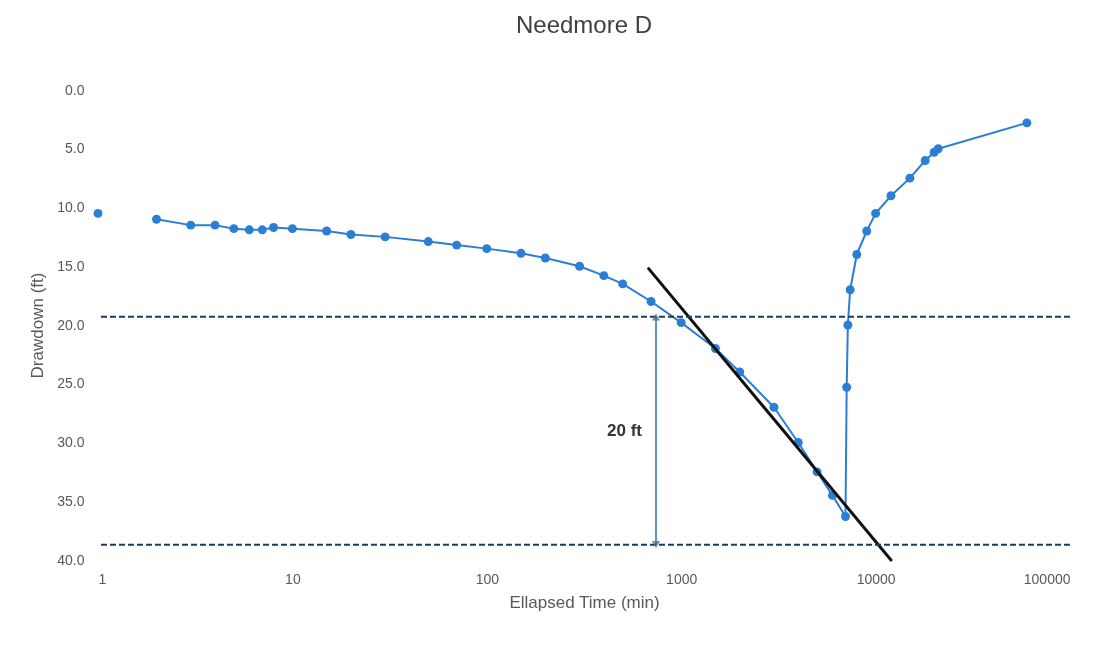  What do you see at coordinates (71, 265) in the screenshot?
I see `y-tick-label: 15.0` at bounding box center [71, 265].